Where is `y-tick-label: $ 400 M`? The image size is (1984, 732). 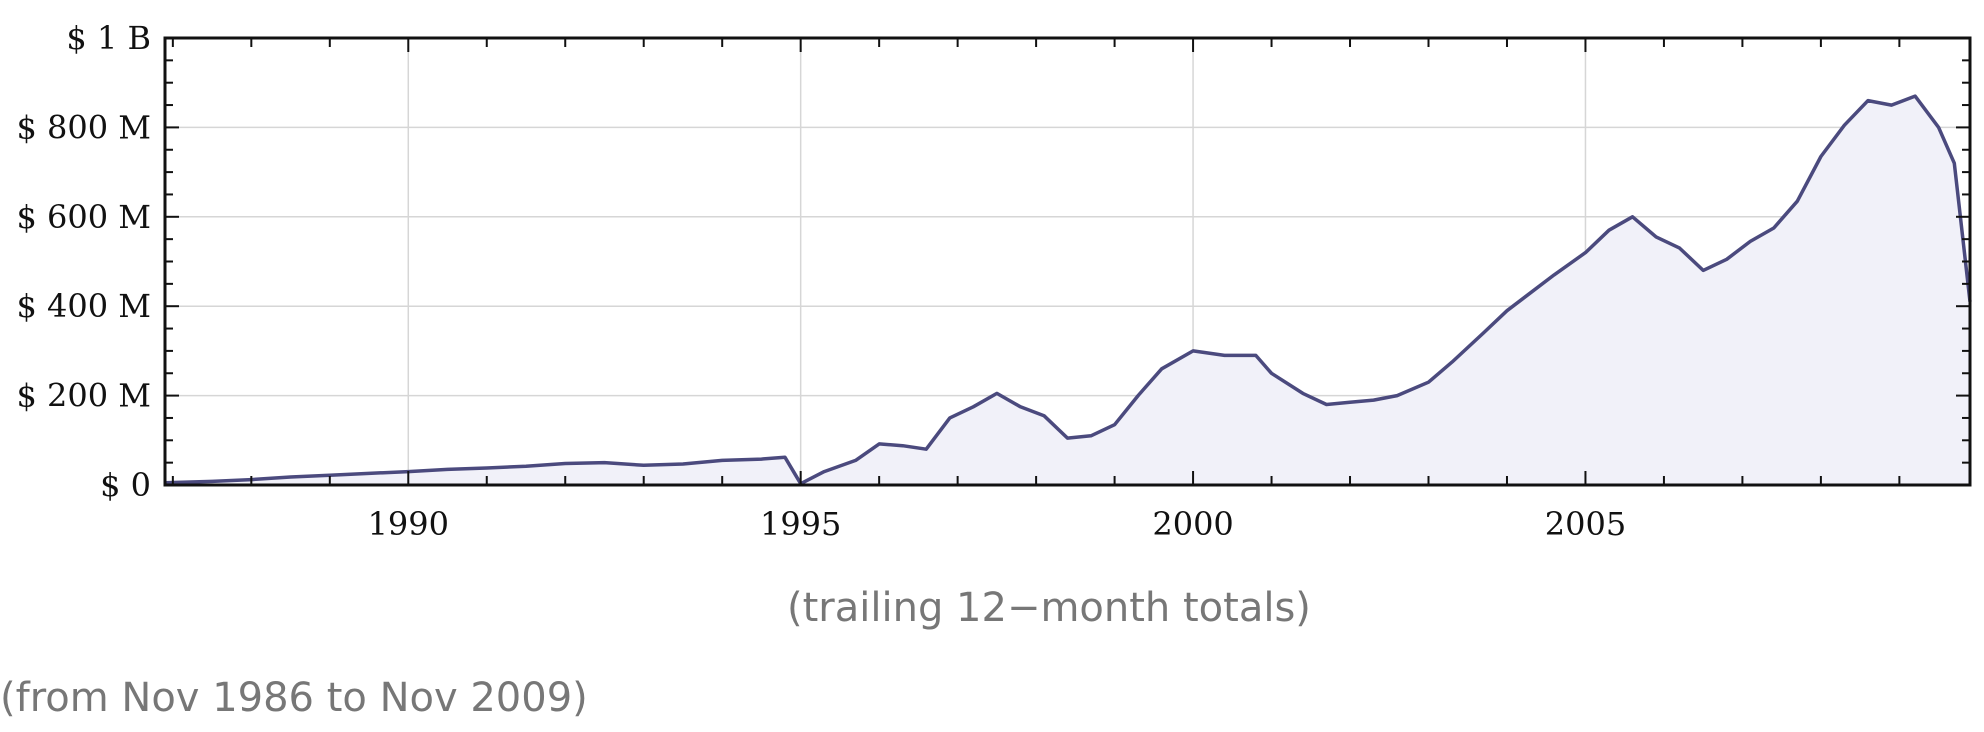 y-tick-label: $ 400 M is located at coordinates (83, 306).